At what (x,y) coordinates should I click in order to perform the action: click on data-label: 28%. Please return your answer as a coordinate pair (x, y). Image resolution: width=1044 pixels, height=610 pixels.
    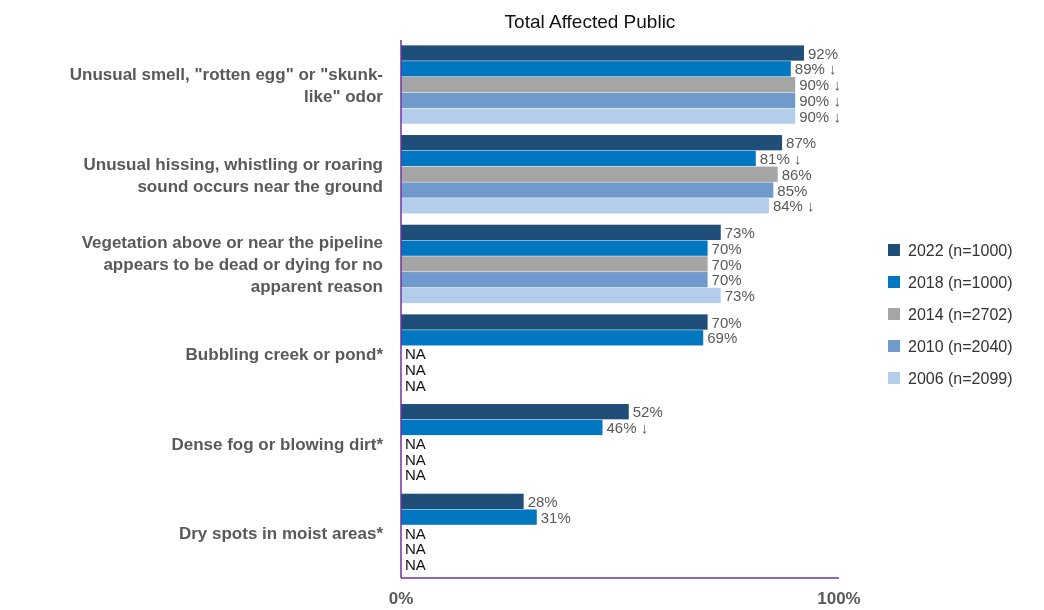
    Looking at the image, I should click on (542, 501).